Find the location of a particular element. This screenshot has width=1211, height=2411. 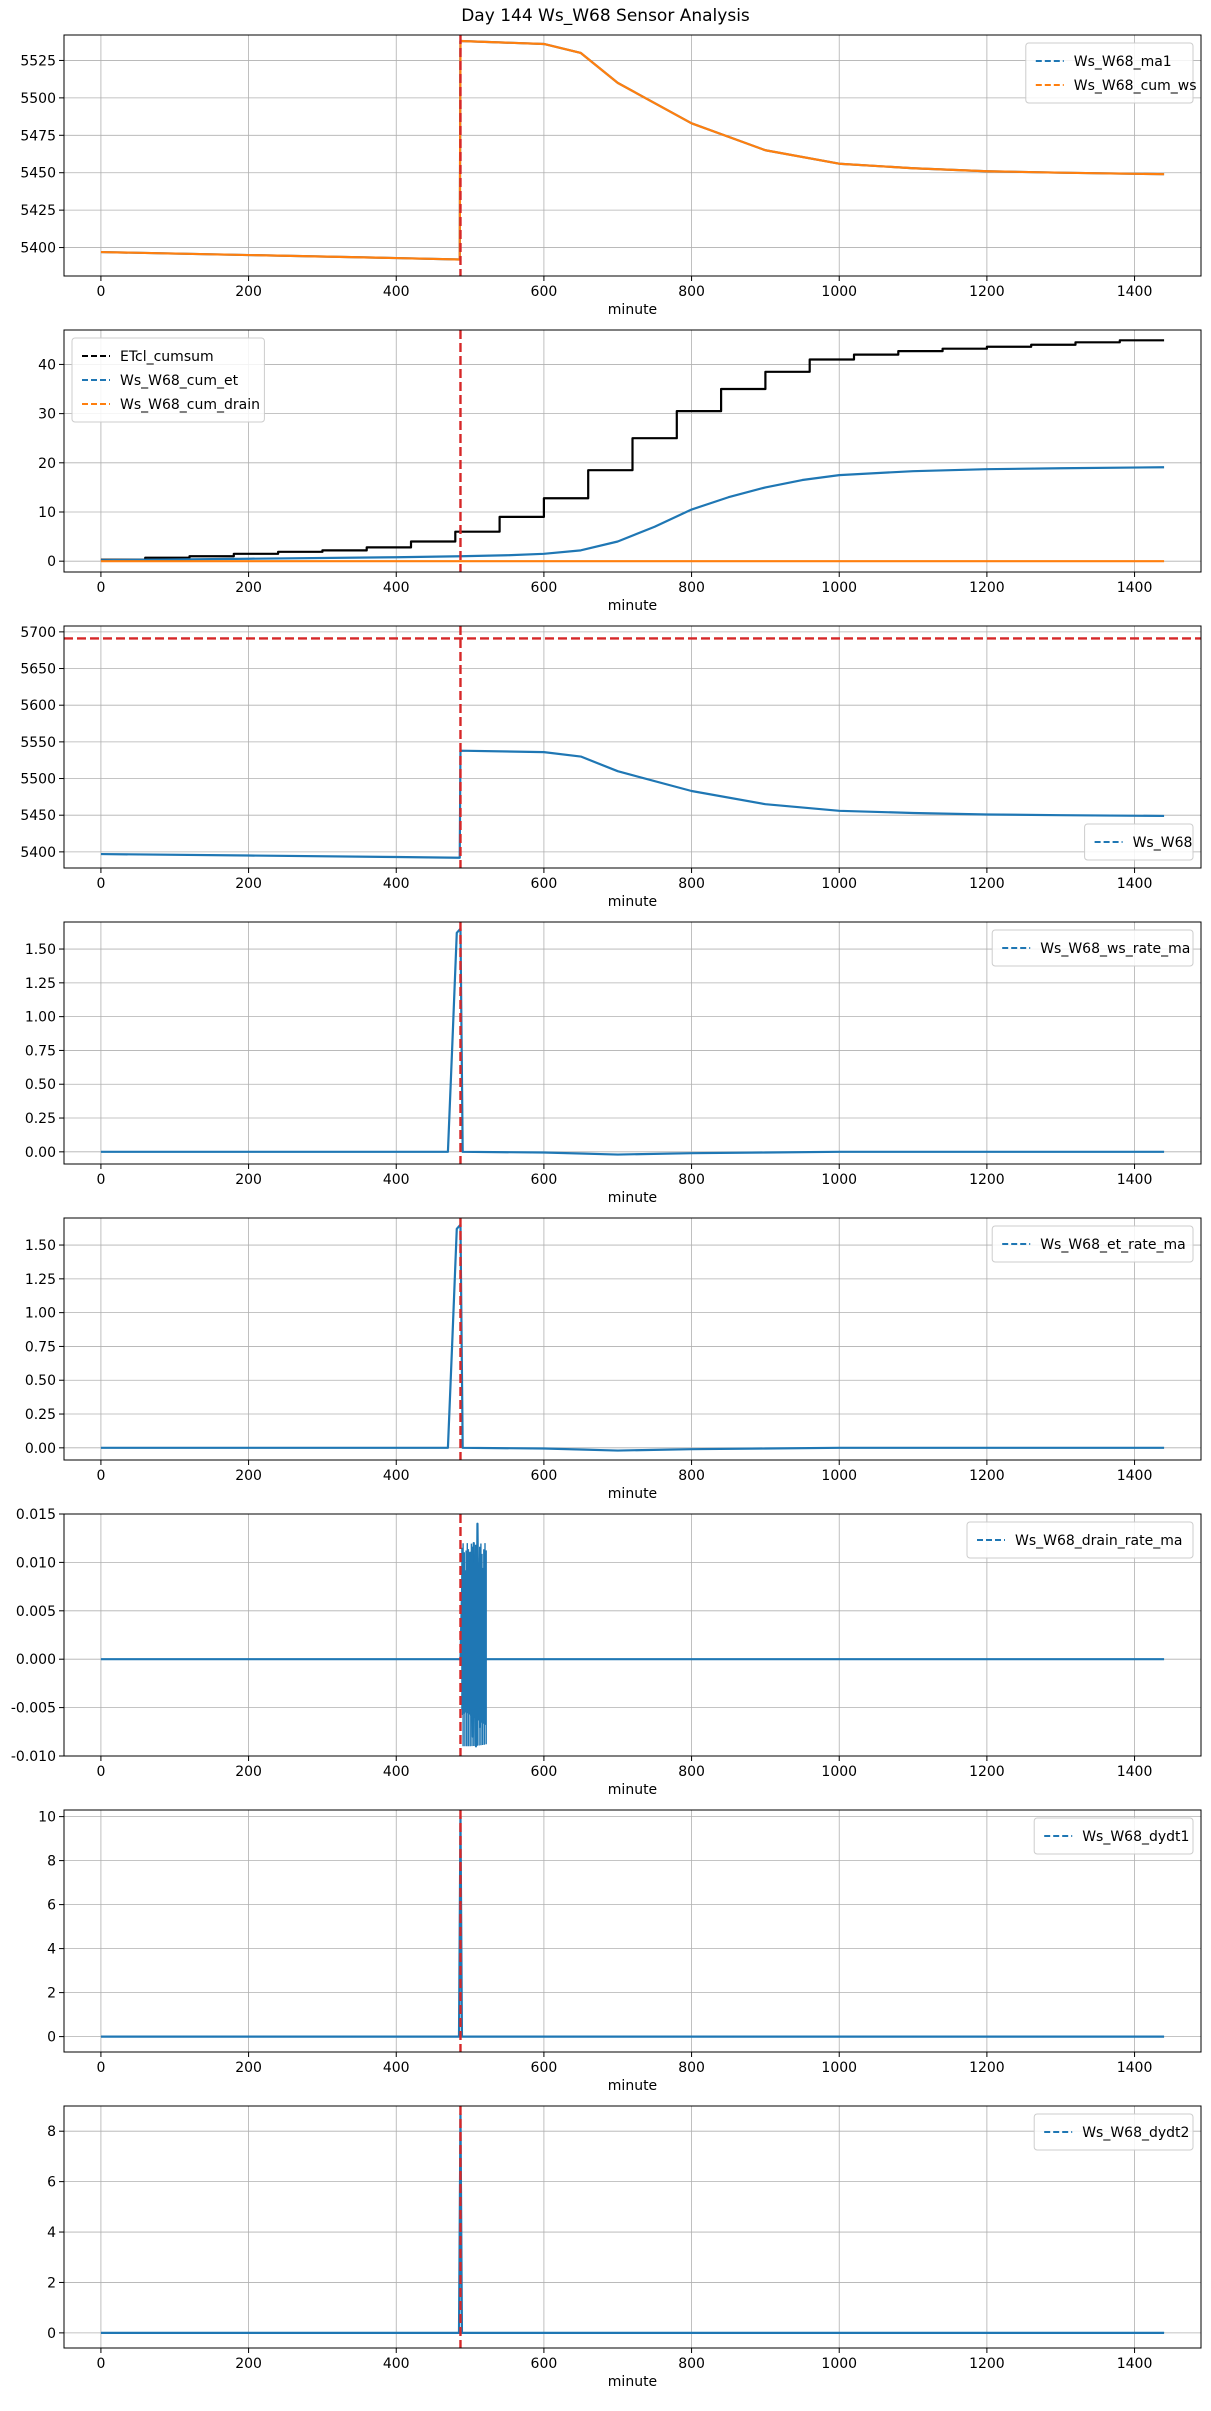

y-tick-label: 10 is located at coordinates (47, 1818).